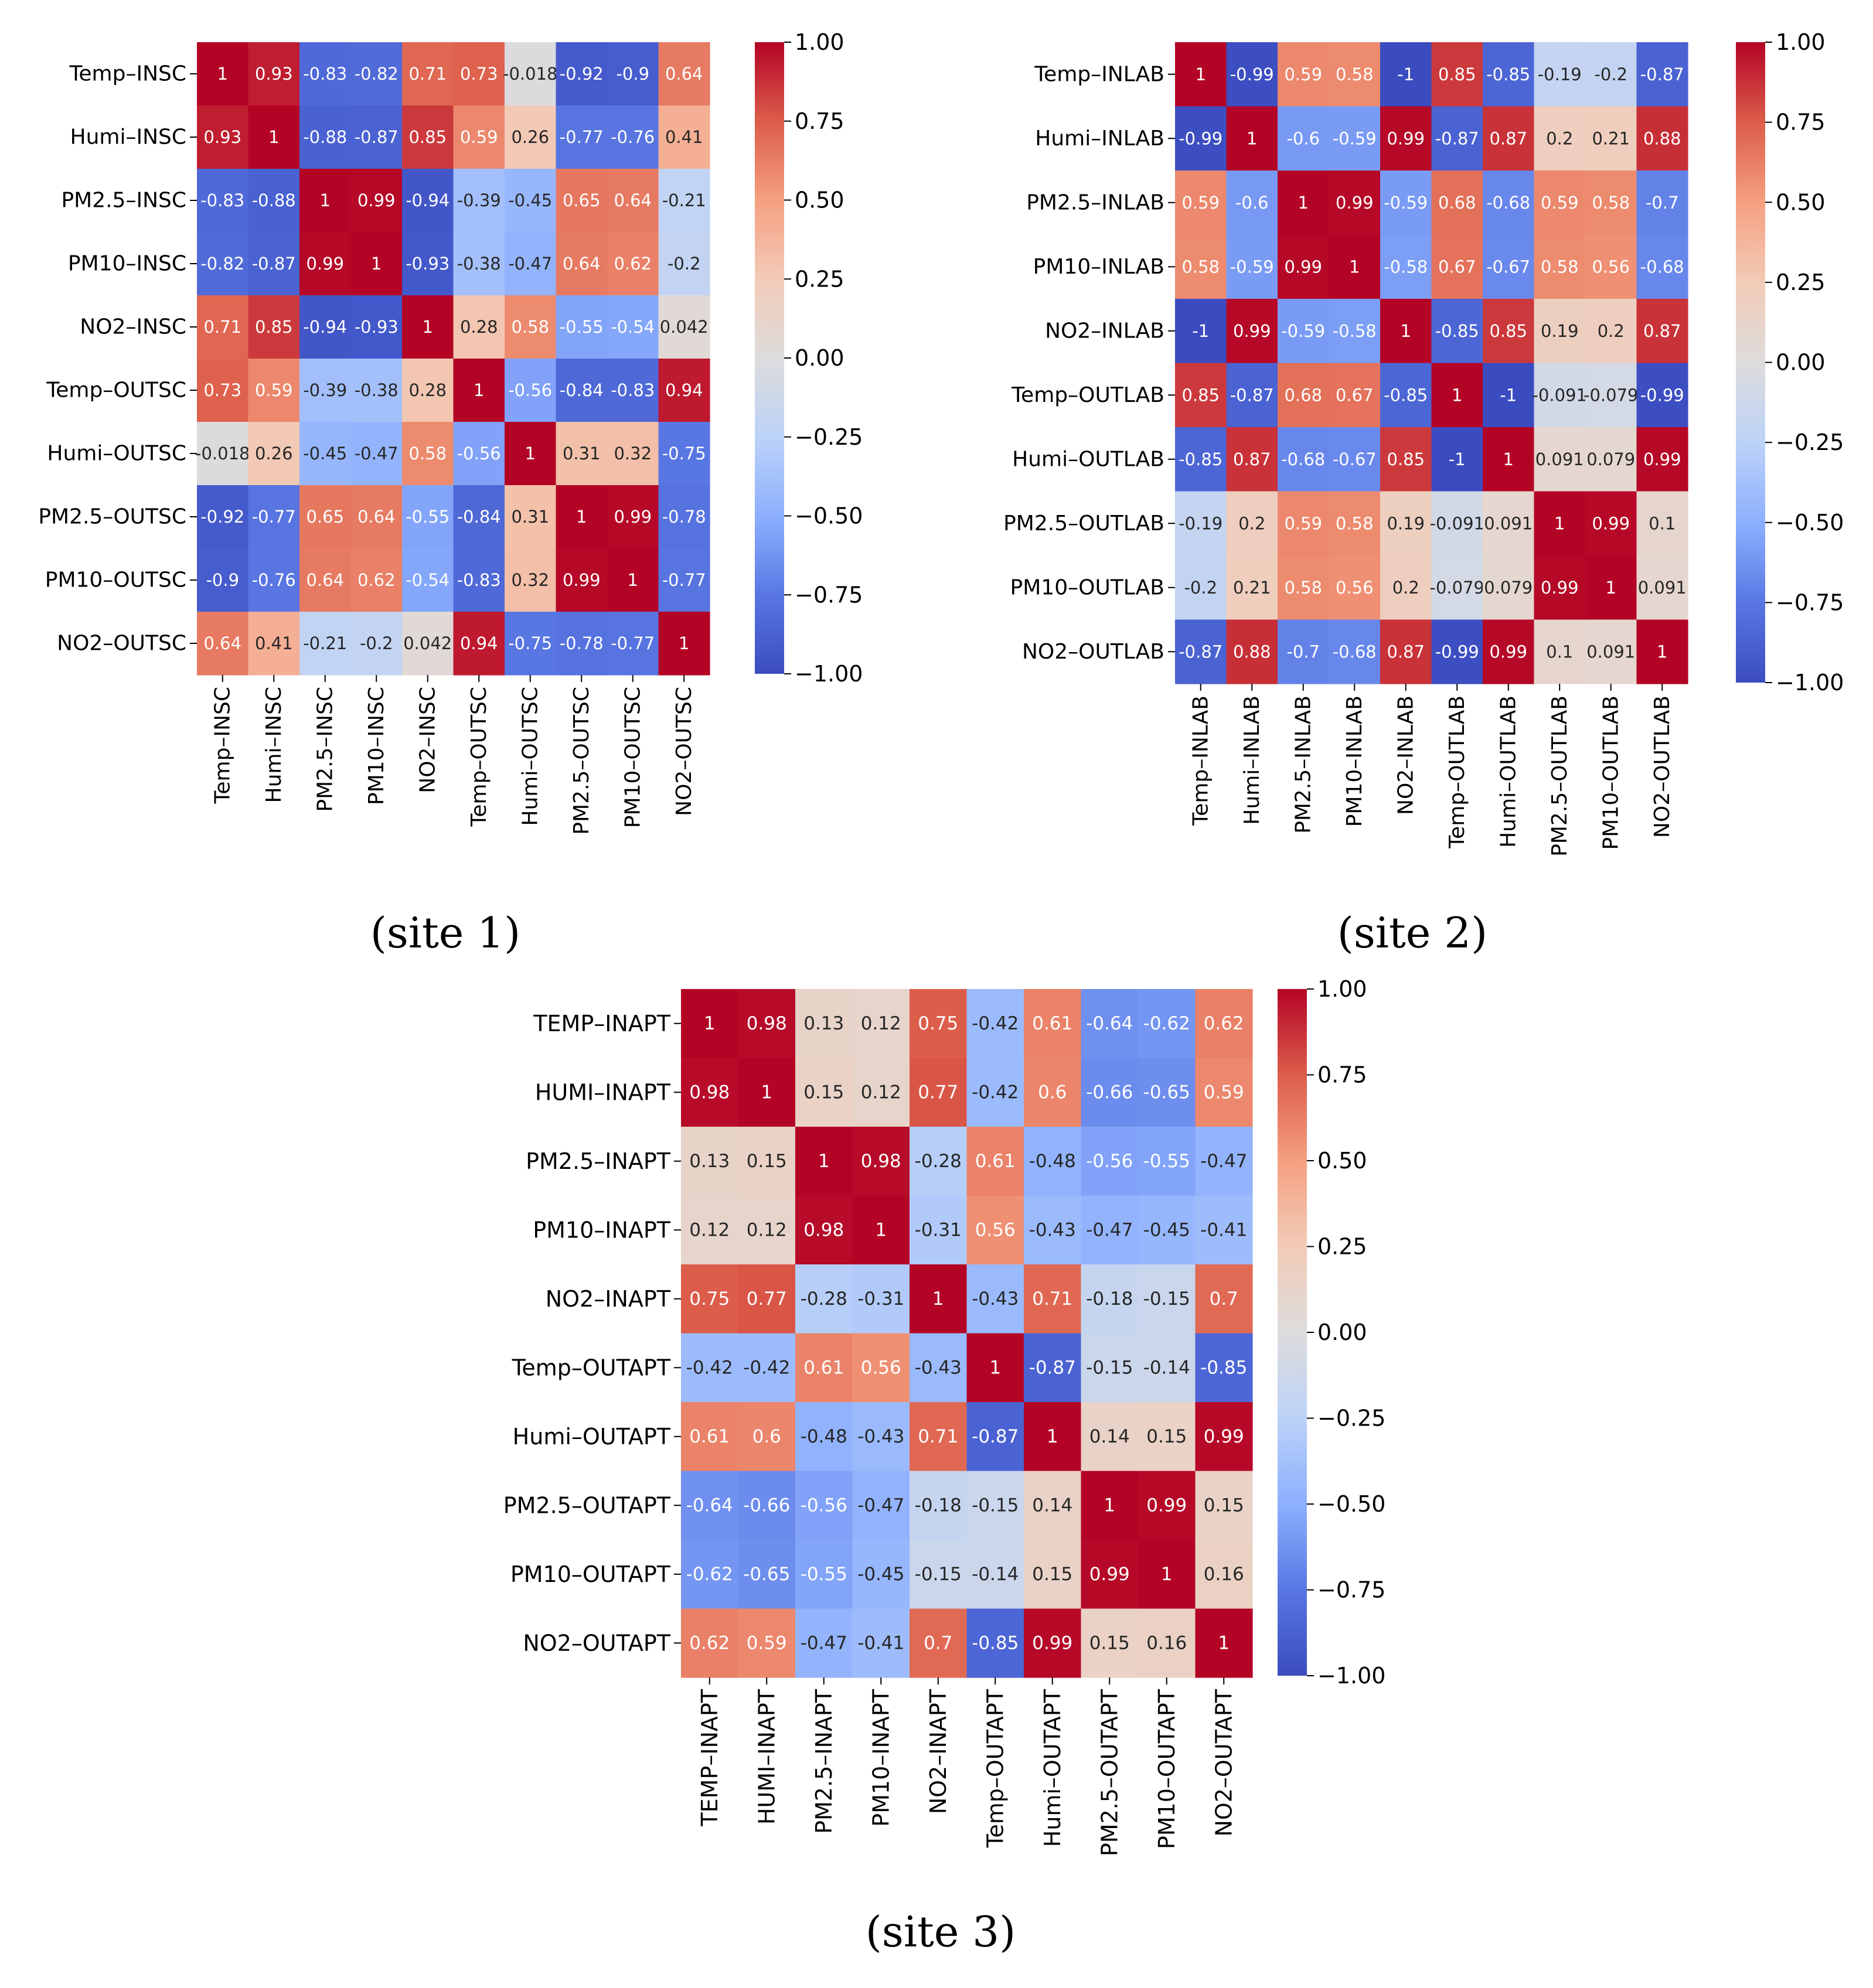 This screenshot has width=1873, height=1988. I want to click on cell-value-label: -0.92, so click(582, 74).